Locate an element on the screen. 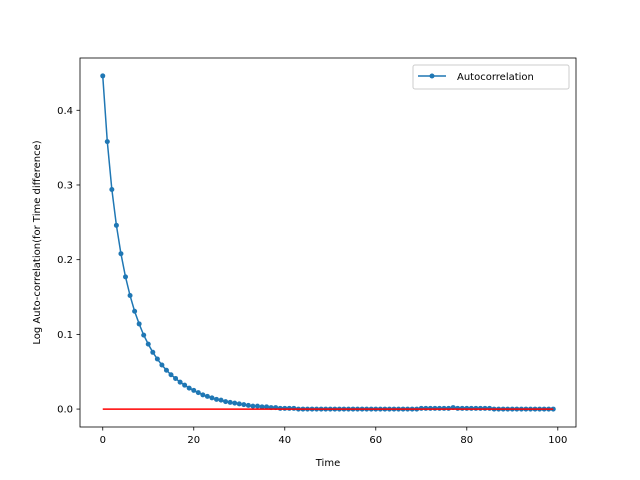  legend-box is located at coordinates (491, 77).